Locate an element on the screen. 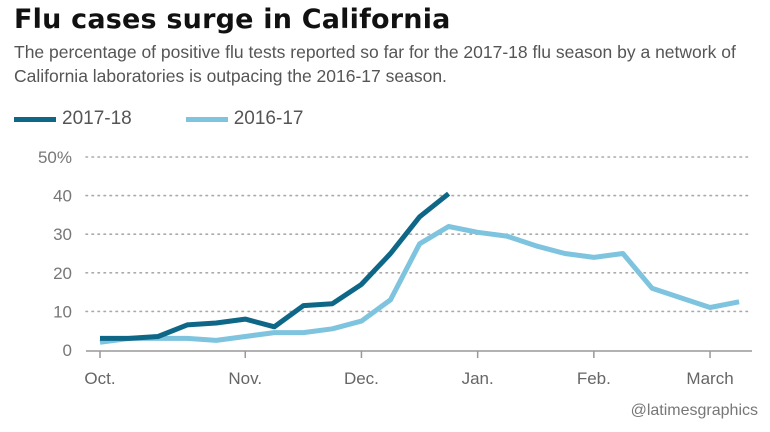 The image size is (770, 432). x-tick-label: Nov. is located at coordinates (245, 378).